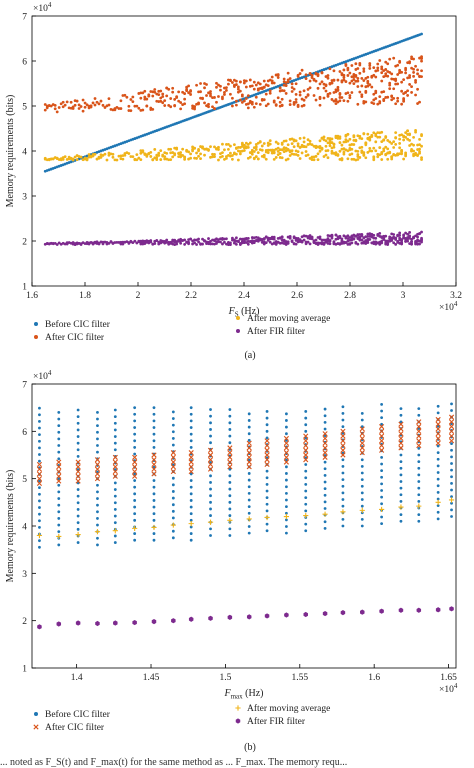  What do you see at coordinates (151, 678) in the screenshot?
I see `x-tick-label: 1.45` at bounding box center [151, 678].